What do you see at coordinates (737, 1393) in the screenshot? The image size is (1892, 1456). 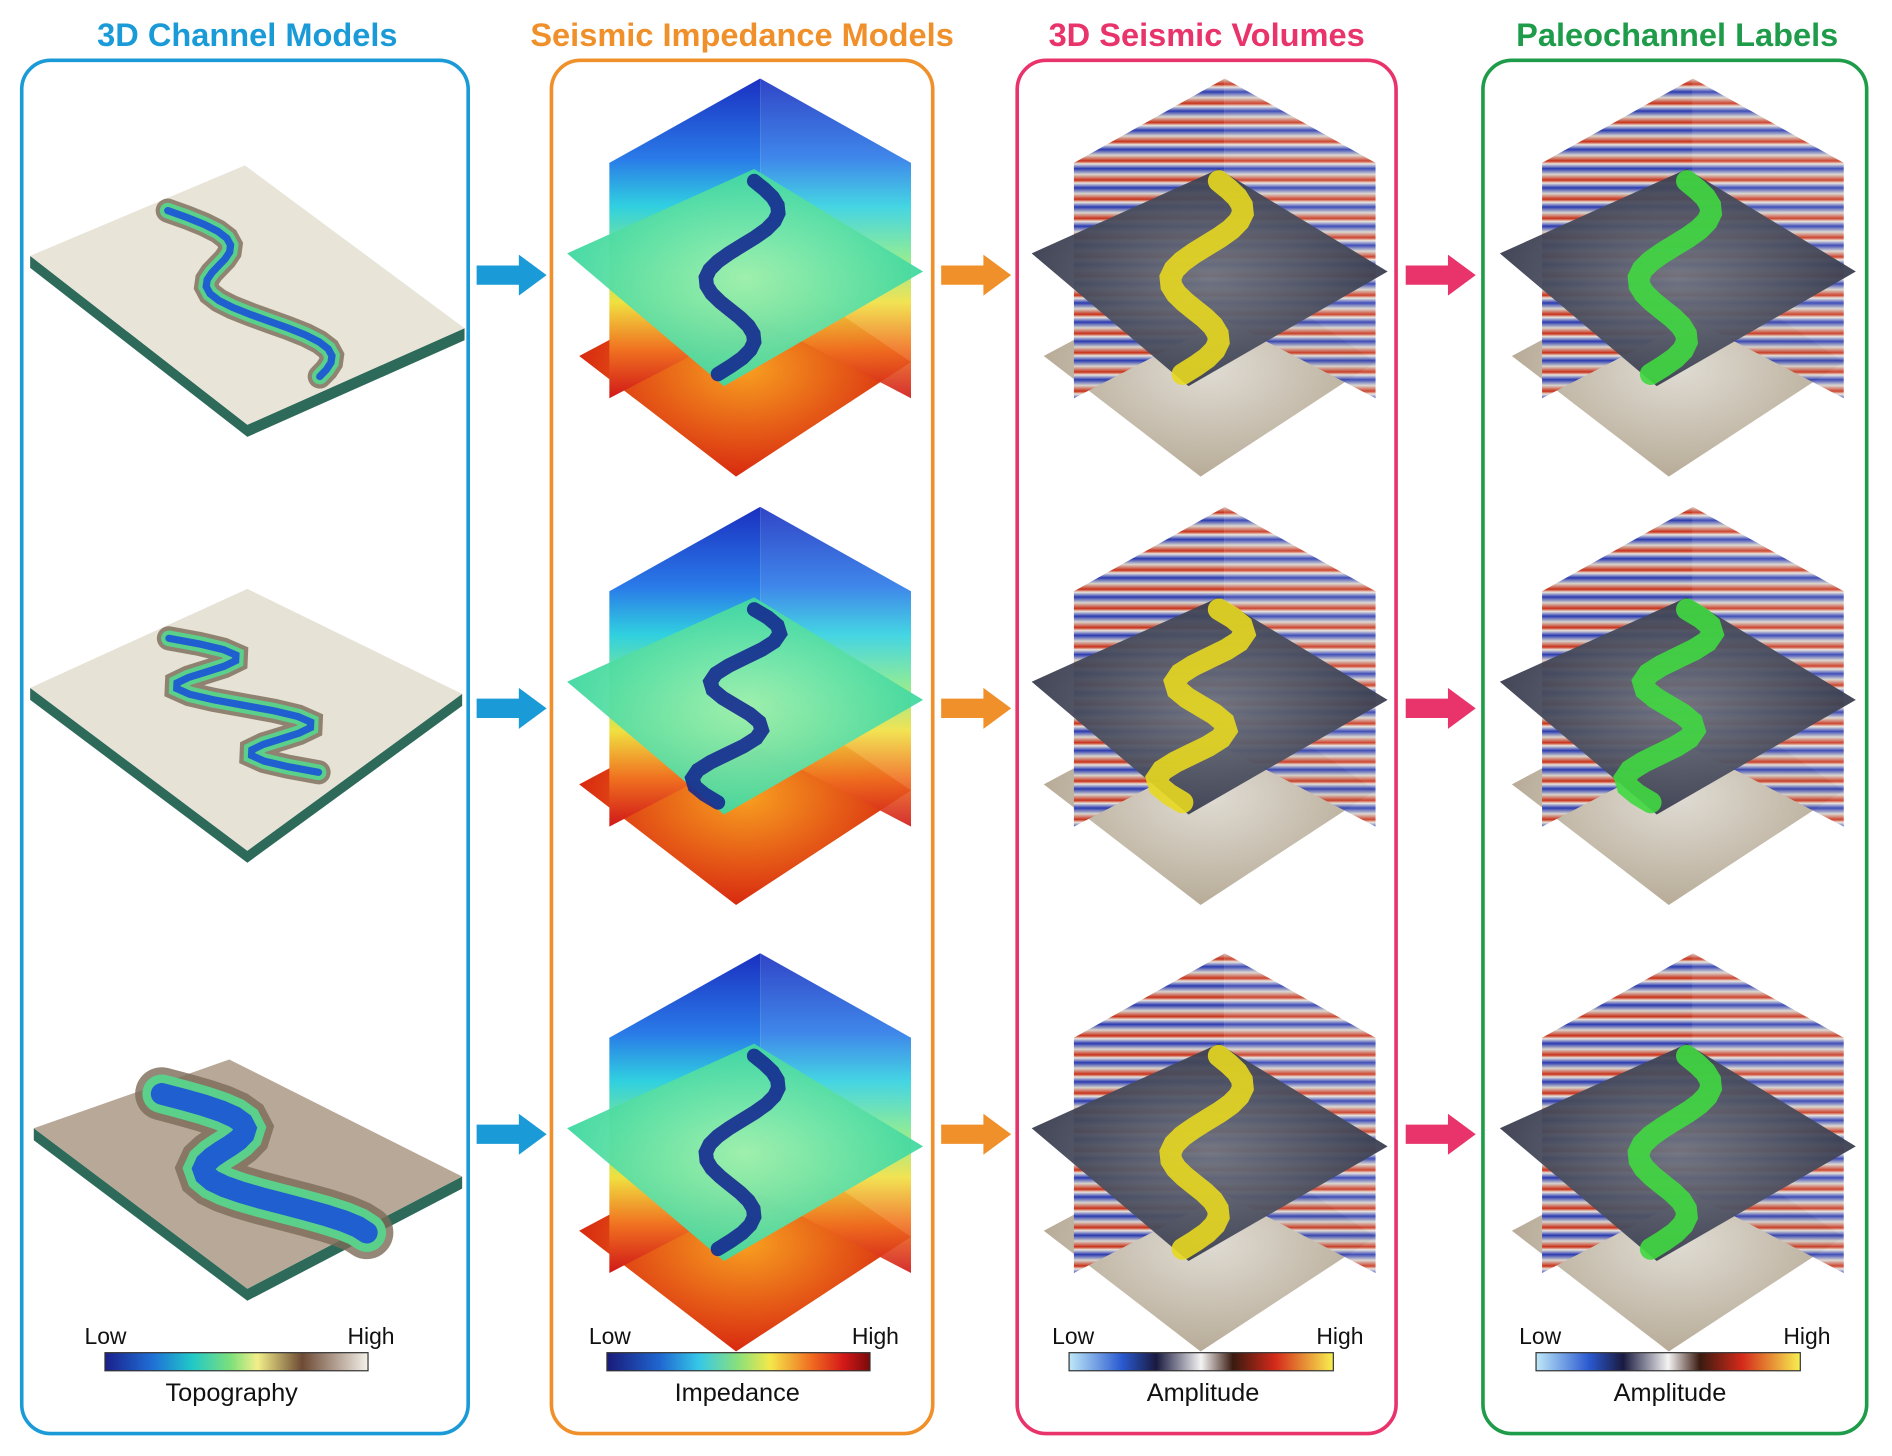 I see `colorbar-label: Impedance` at bounding box center [737, 1393].